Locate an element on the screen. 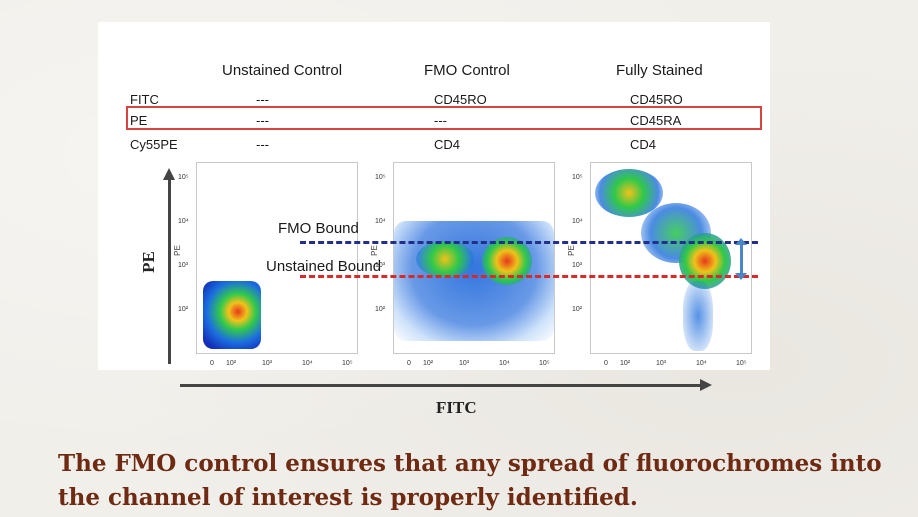  row-label-pe: PE is located at coordinates (139, 120).